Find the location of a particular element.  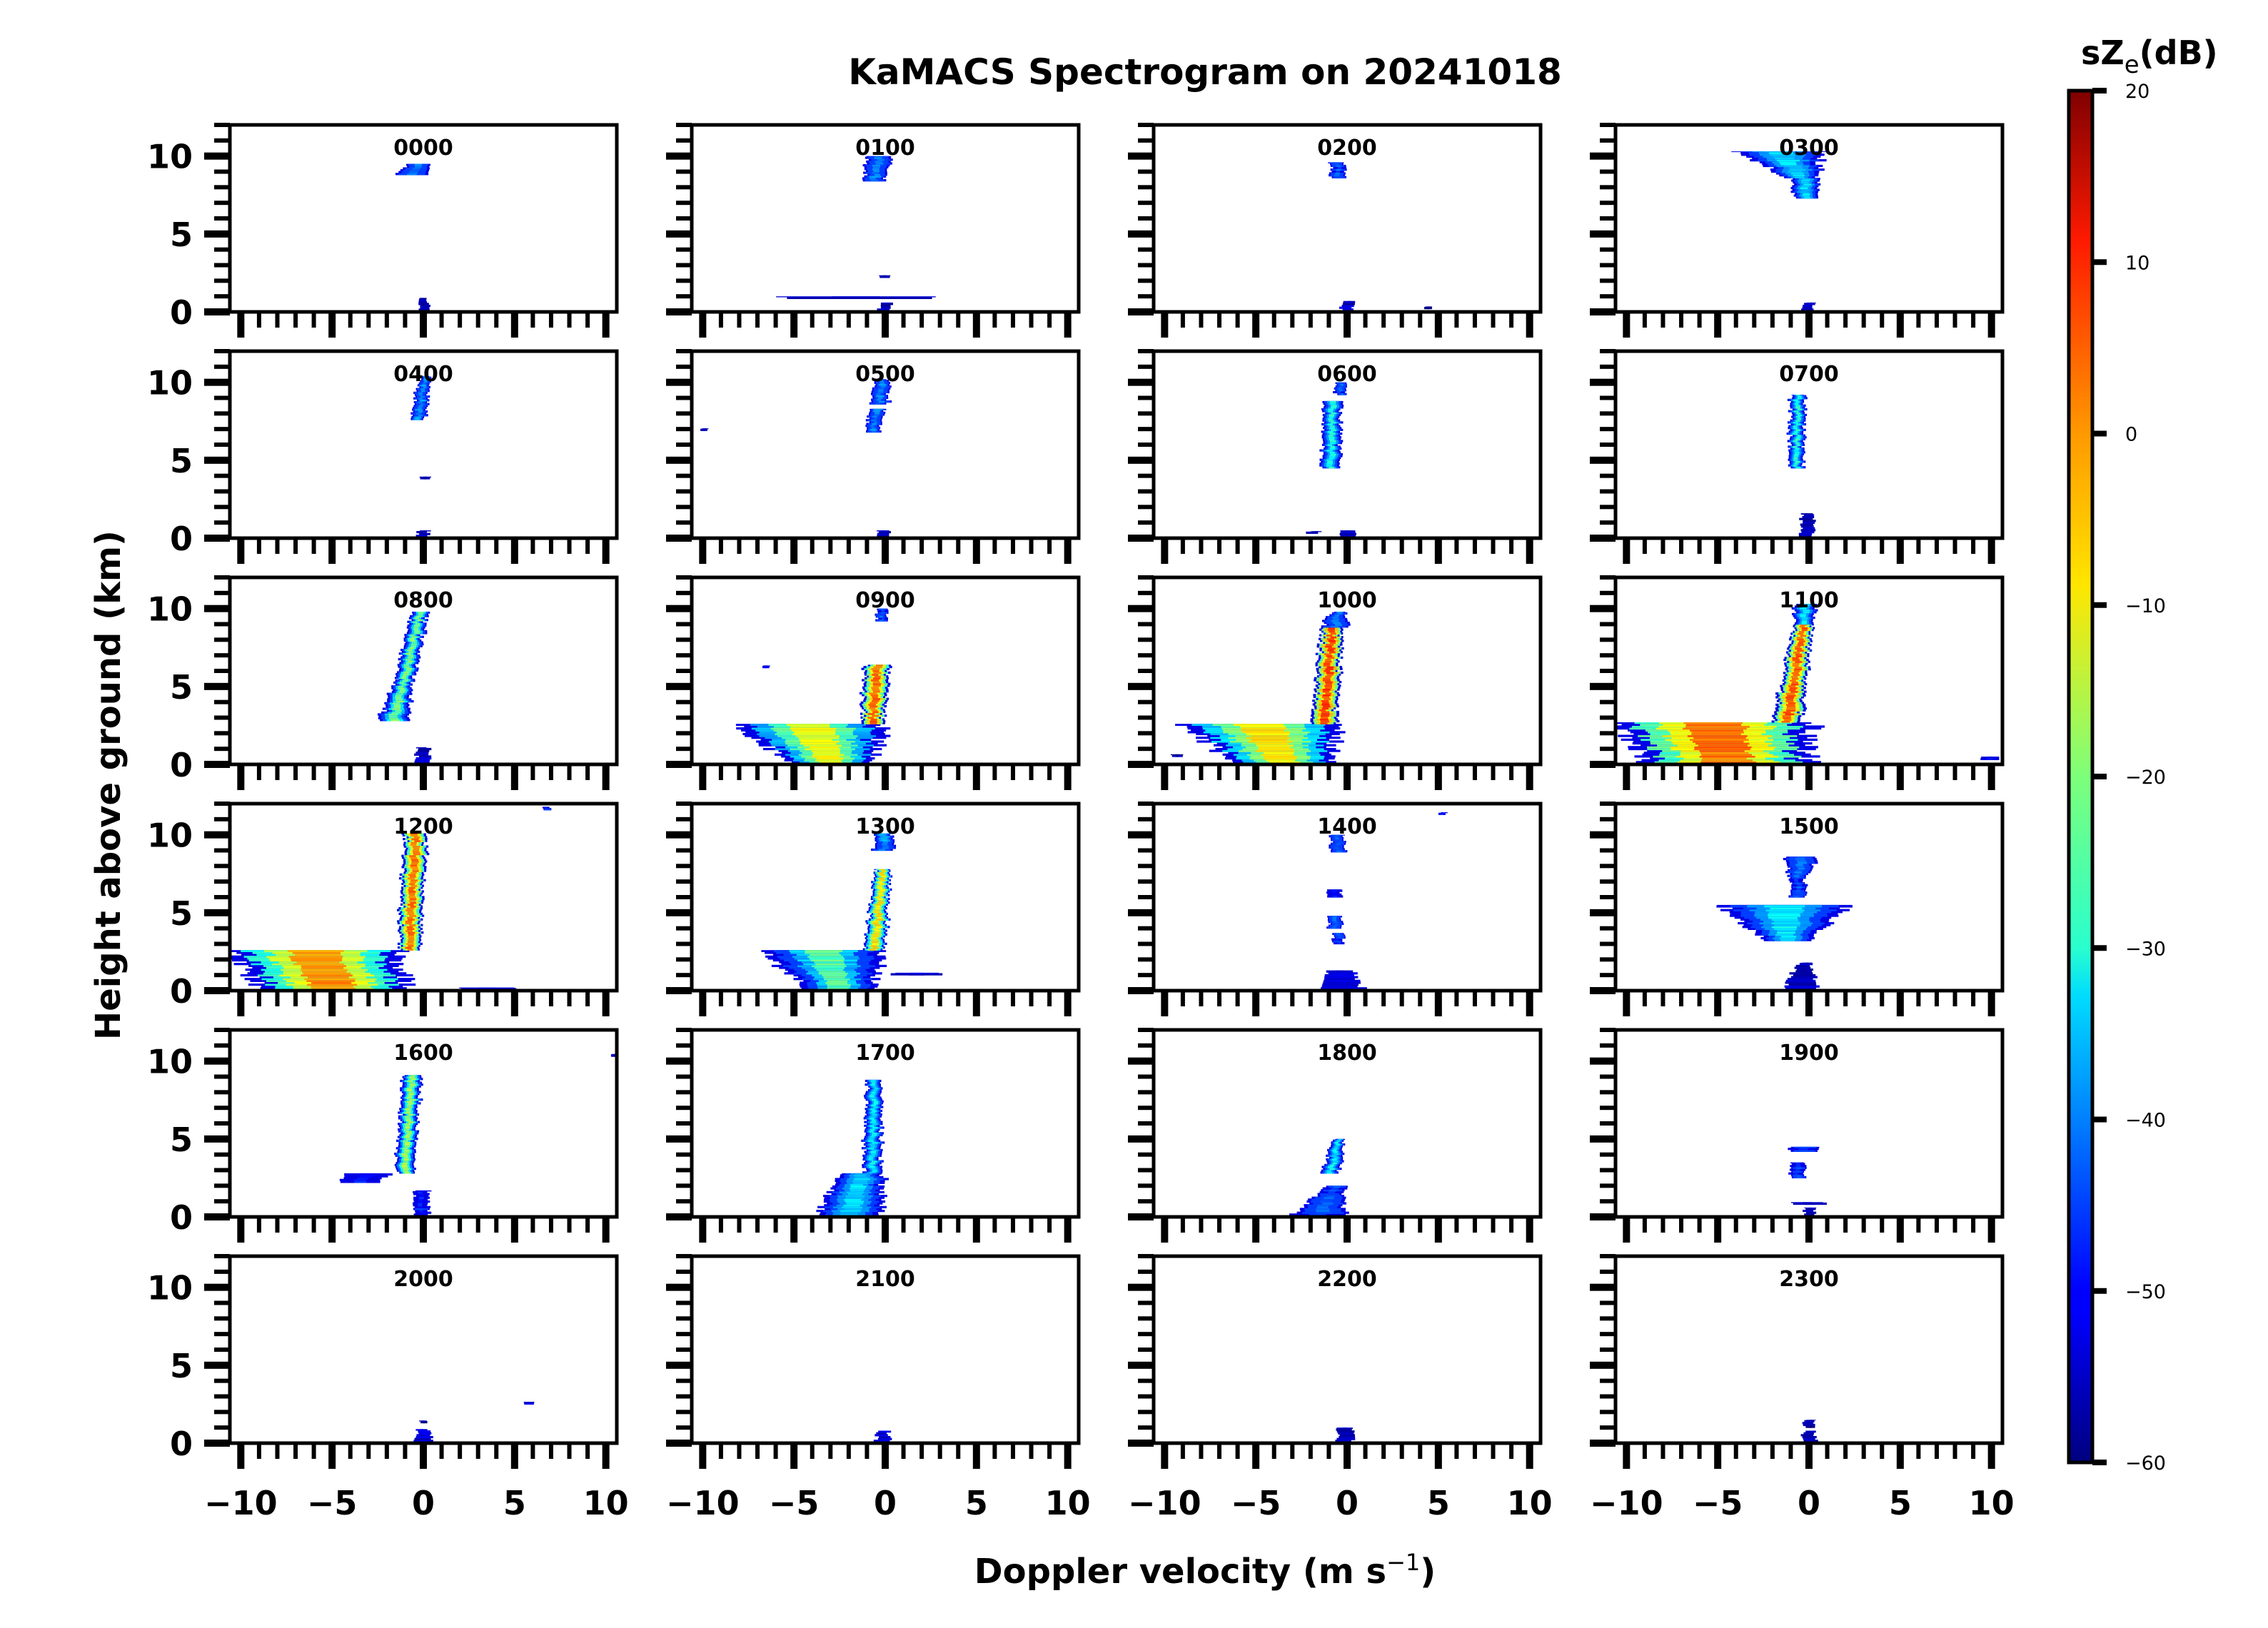

panel-0100: 0100 is located at coordinates (873, 230).